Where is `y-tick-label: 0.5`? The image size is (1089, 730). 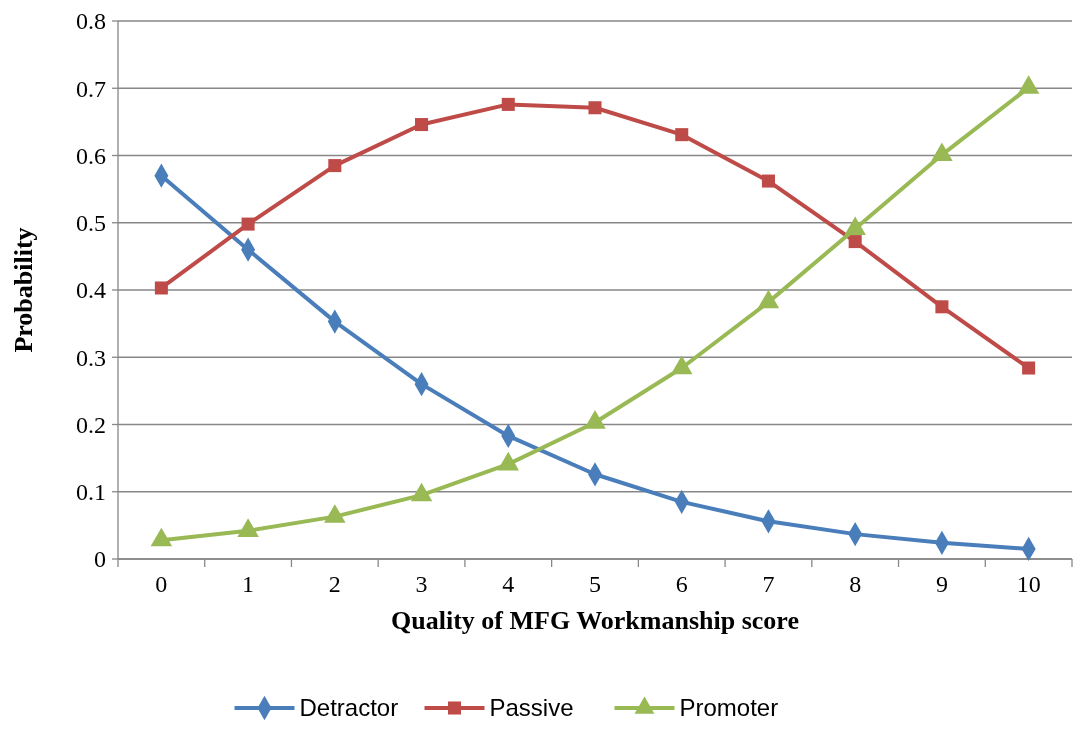 y-tick-label: 0.5 is located at coordinates (91, 223).